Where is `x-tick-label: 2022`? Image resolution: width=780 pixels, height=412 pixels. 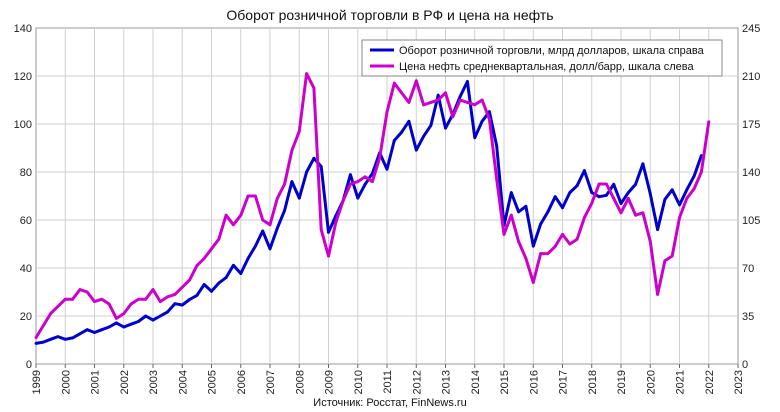
x-tick-label: 2022 is located at coordinates (710, 382).